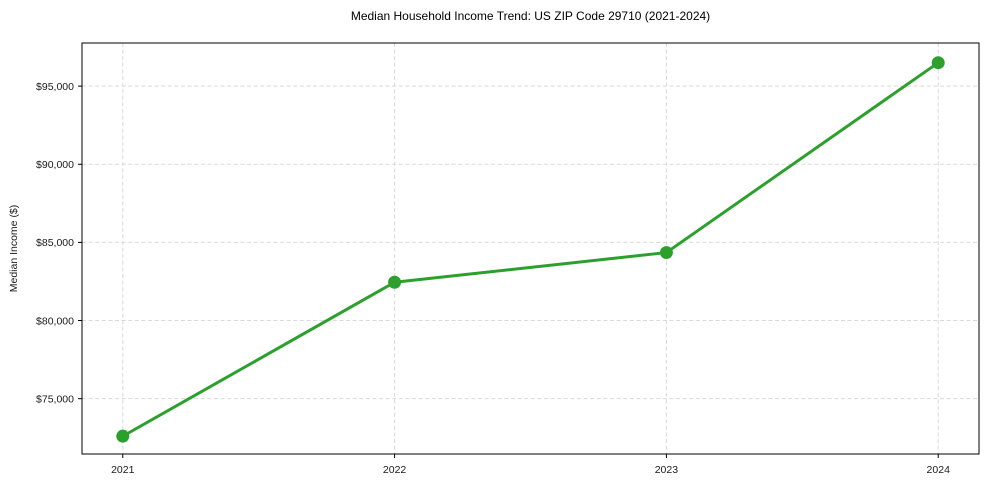 This screenshot has width=989, height=490. What do you see at coordinates (55, 399) in the screenshot?
I see `y-tick-label: $75,000` at bounding box center [55, 399].